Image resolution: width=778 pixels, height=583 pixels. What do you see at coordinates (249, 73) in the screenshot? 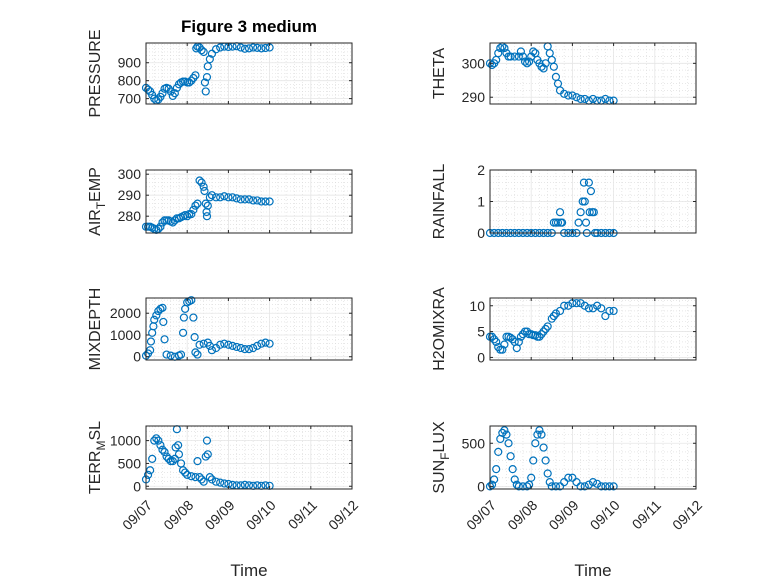
I see `grid` at bounding box center [249, 73].